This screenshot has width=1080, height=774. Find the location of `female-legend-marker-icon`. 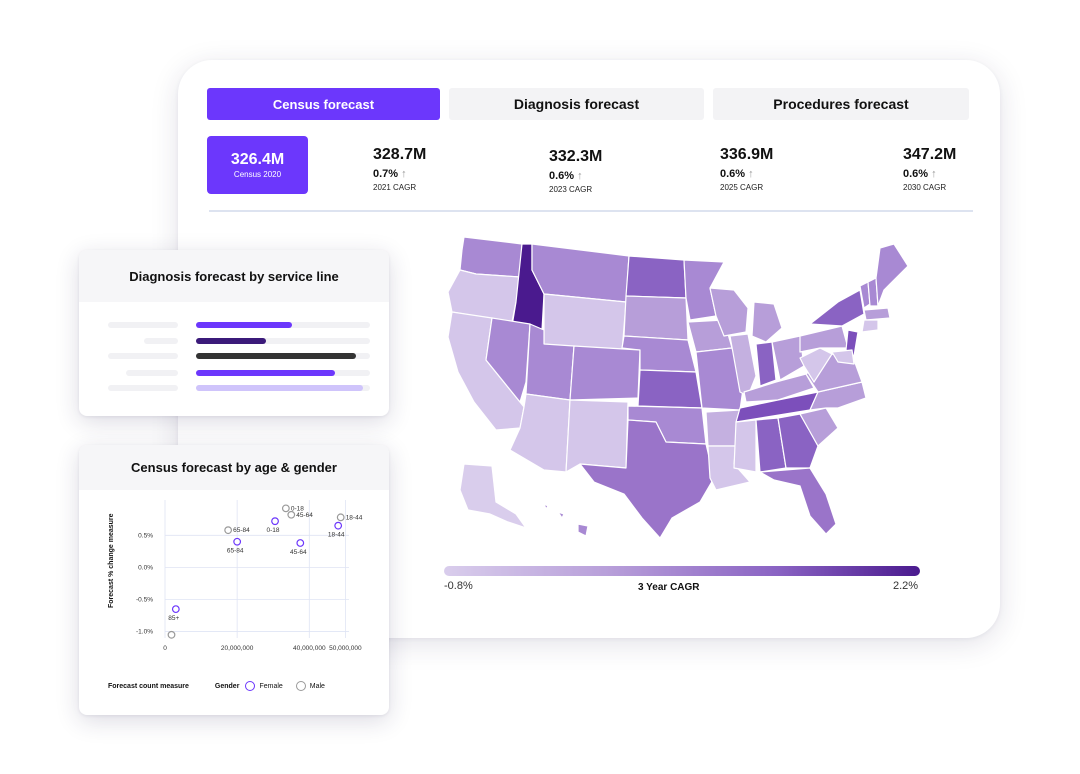

female-legend-marker-icon is located at coordinates (250, 686).